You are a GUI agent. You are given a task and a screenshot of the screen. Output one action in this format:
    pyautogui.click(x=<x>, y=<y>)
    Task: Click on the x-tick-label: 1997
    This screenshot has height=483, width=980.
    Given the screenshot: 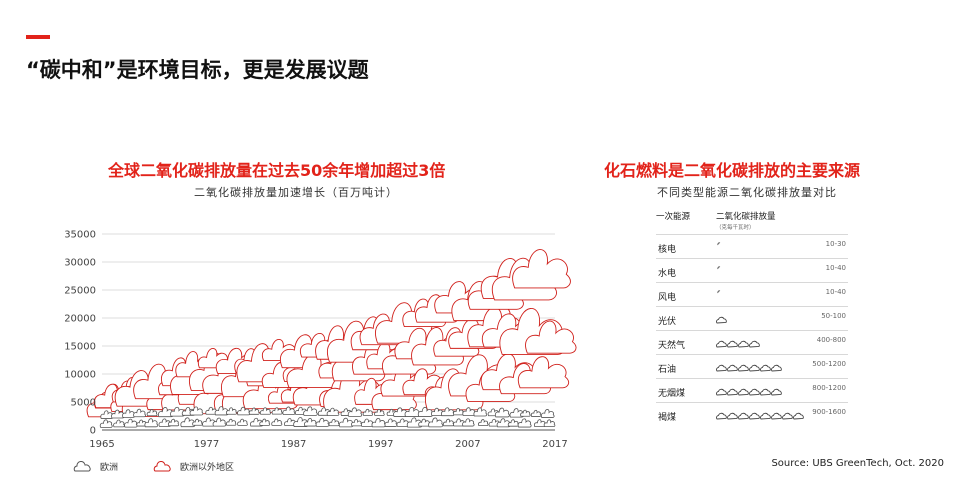 What is the action you would take?
    pyautogui.click(x=380, y=444)
    